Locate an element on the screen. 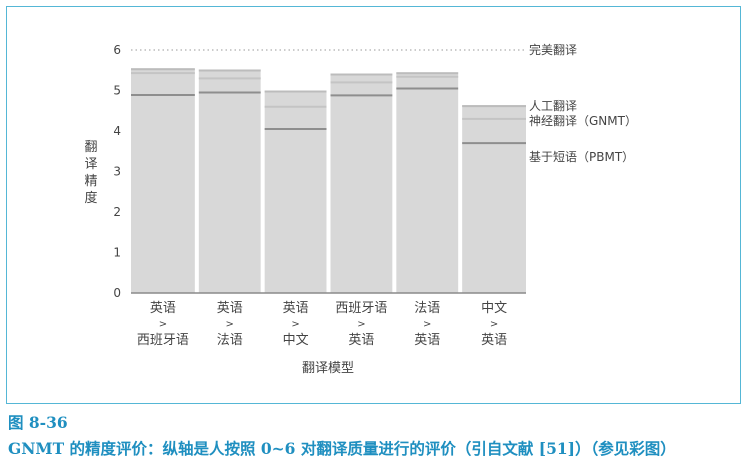 This screenshot has width=751, height=468. y-tick-label: 4 is located at coordinates (117, 131).